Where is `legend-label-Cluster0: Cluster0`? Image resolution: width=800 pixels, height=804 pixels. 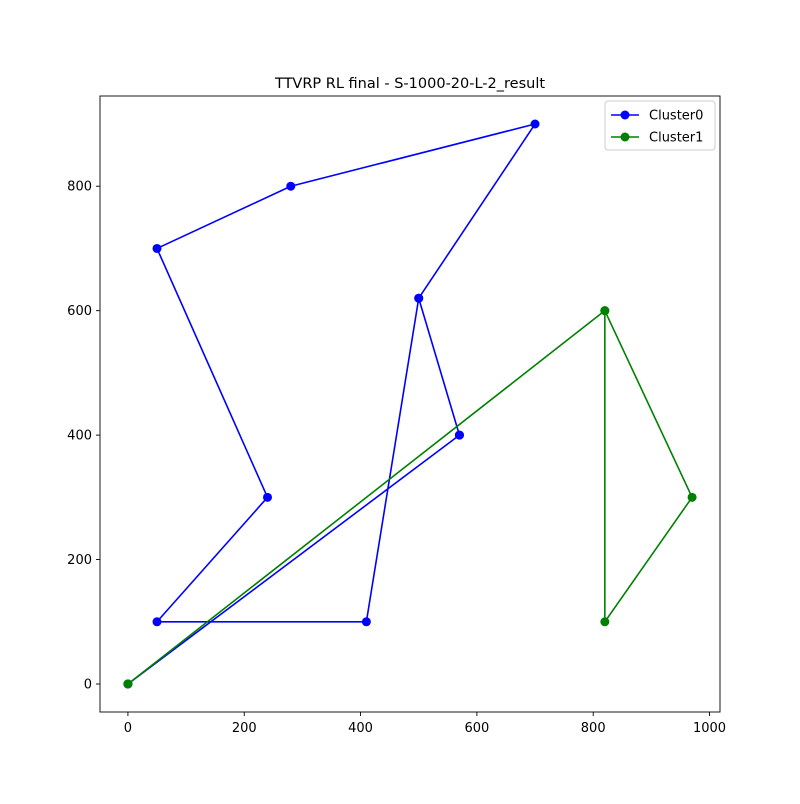 legend-label-Cluster0: Cluster0 is located at coordinates (676, 116).